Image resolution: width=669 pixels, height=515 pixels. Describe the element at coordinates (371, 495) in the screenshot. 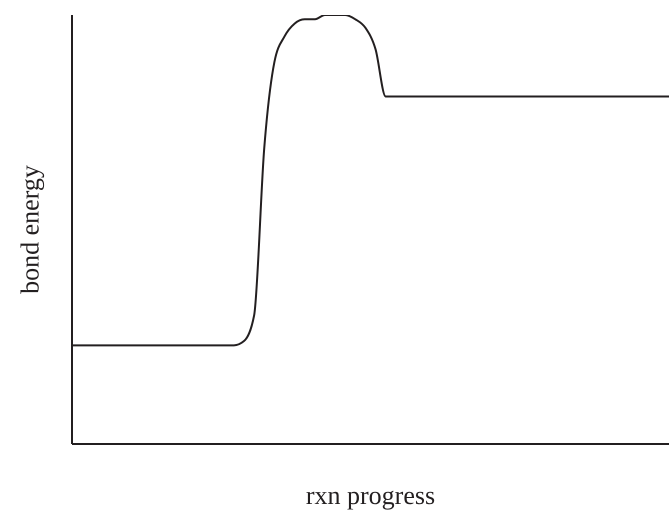

I see `x-axis-title: rxn progress` at that location.